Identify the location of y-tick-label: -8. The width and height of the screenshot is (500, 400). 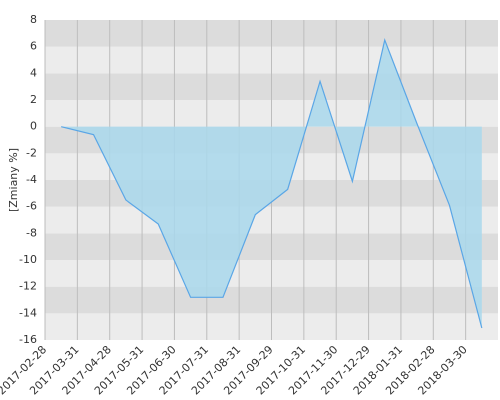
(31, 232).